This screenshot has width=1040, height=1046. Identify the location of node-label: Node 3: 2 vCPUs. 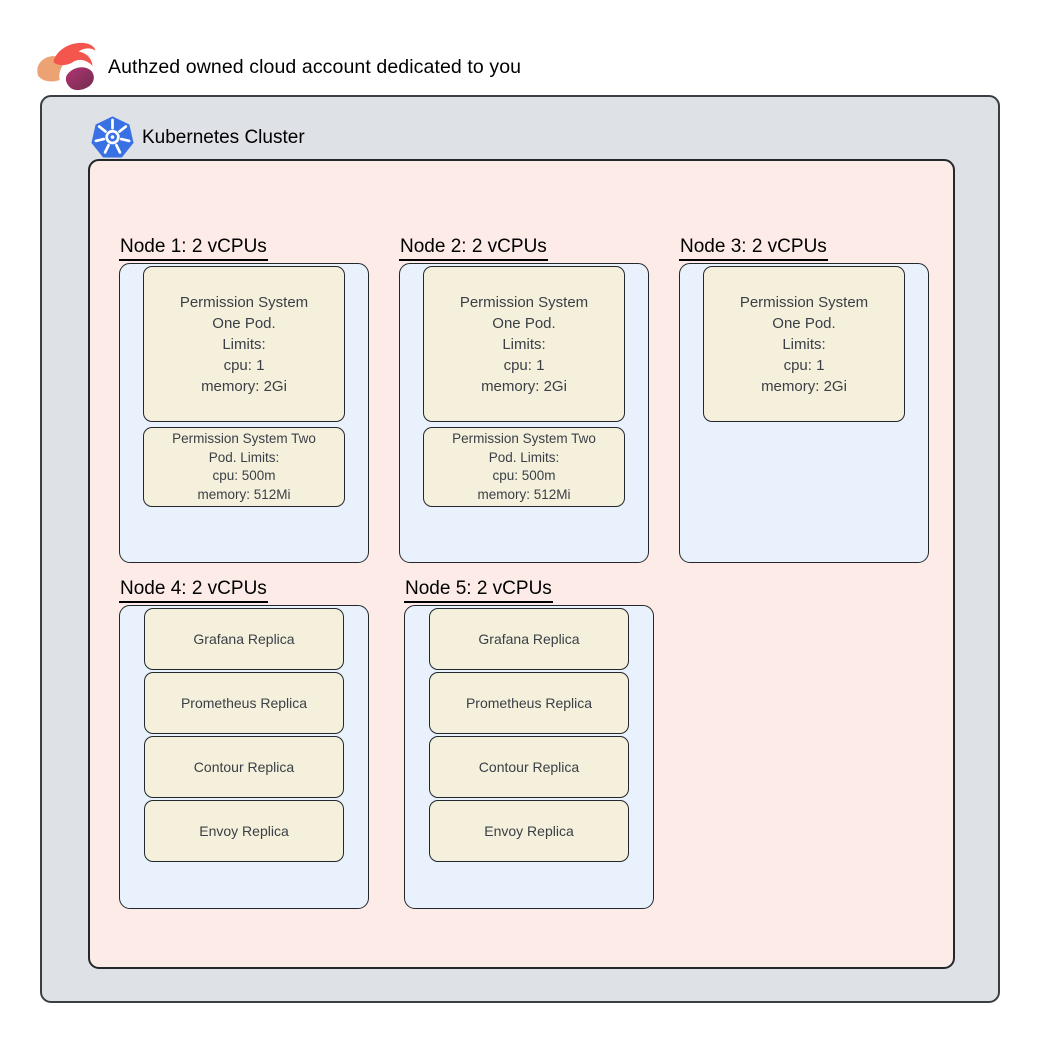
(753, 248).